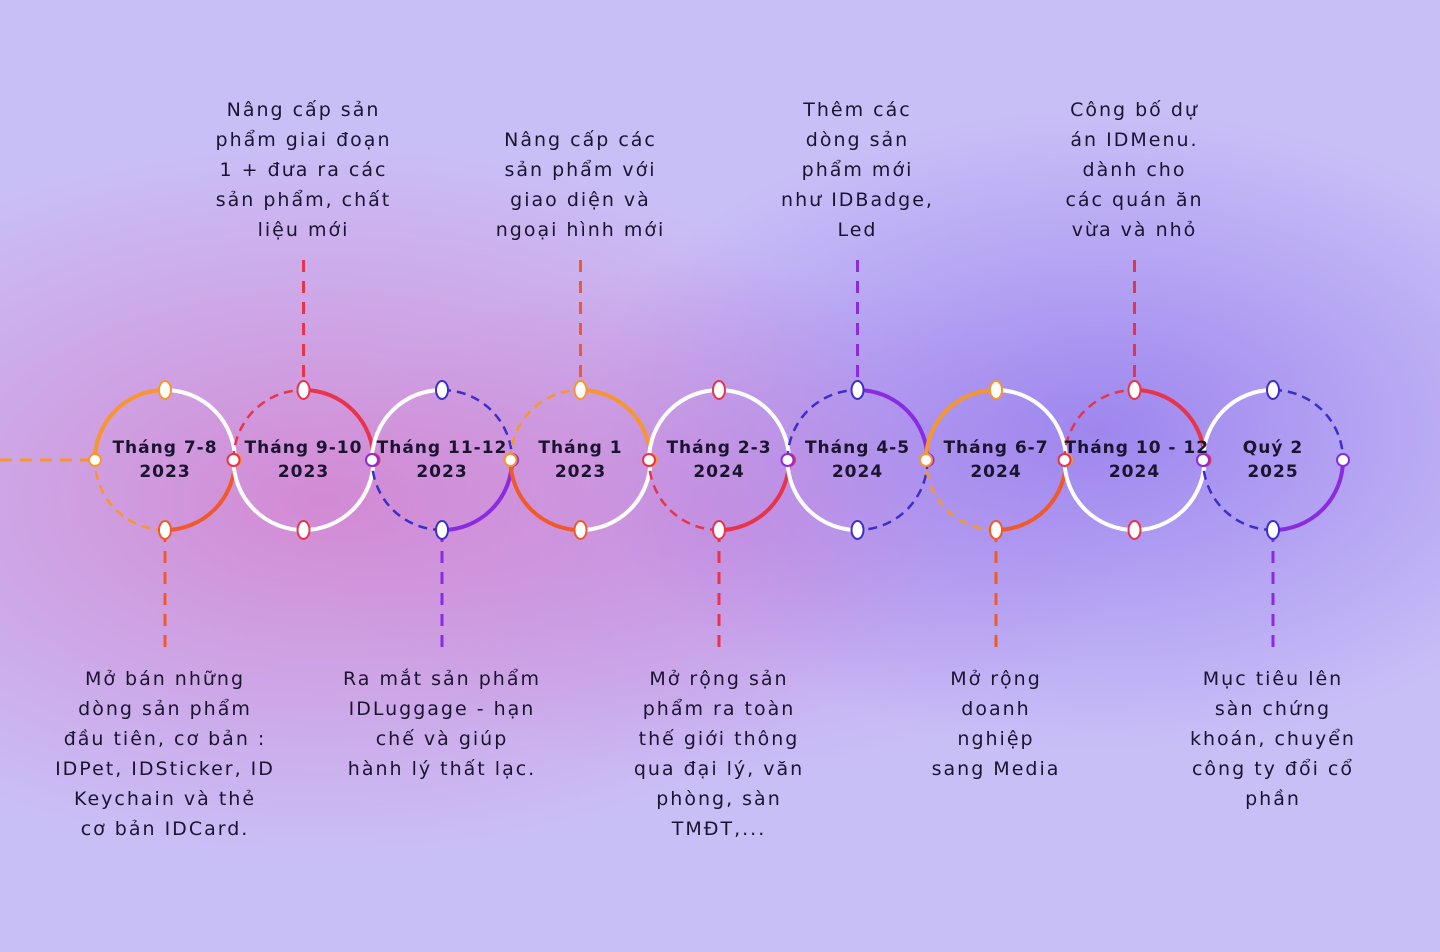 The width and height of the screenshot is (1440, 952). What do you see at coordinates (442, 709) in the screenshot?
I see `milestone-note-line: IDLuggage - hạn` at bounding box center [442, 709].